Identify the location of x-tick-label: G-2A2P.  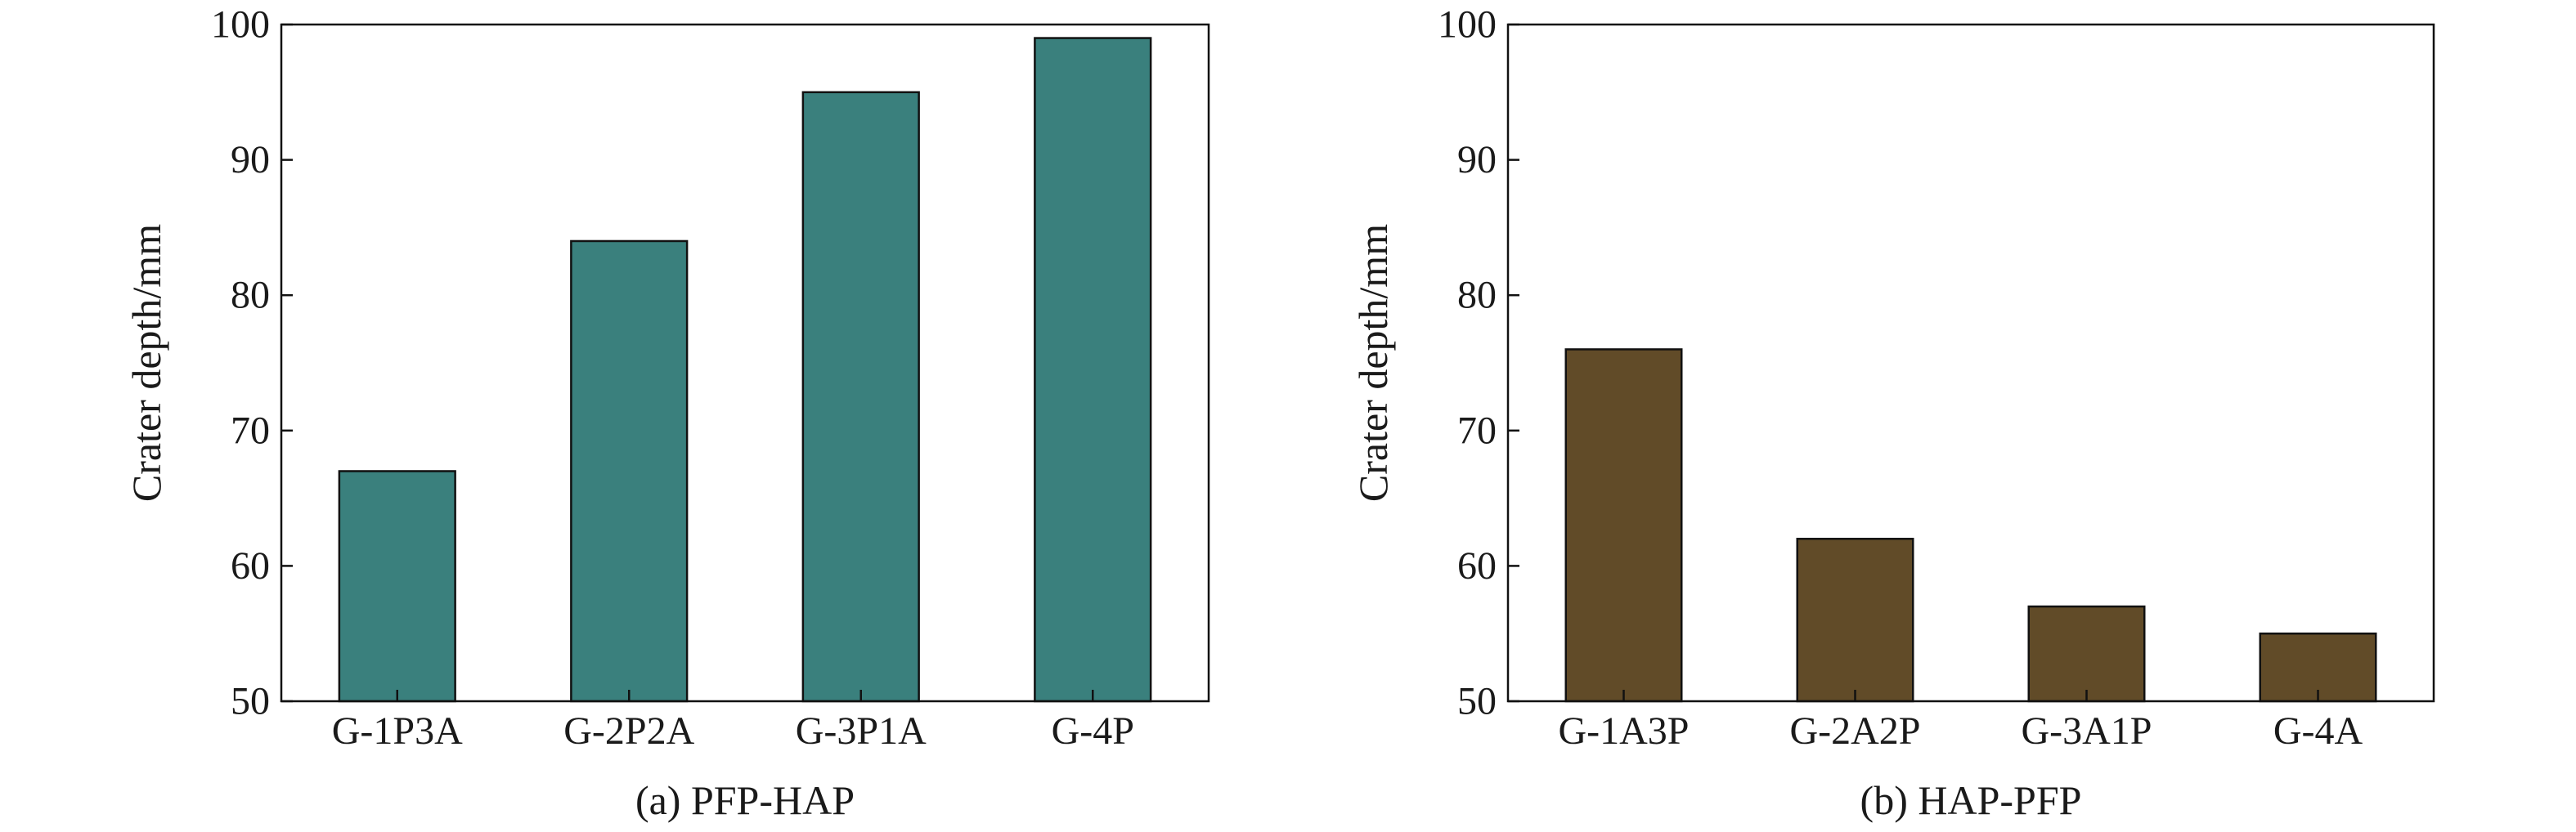
(1854, 731).